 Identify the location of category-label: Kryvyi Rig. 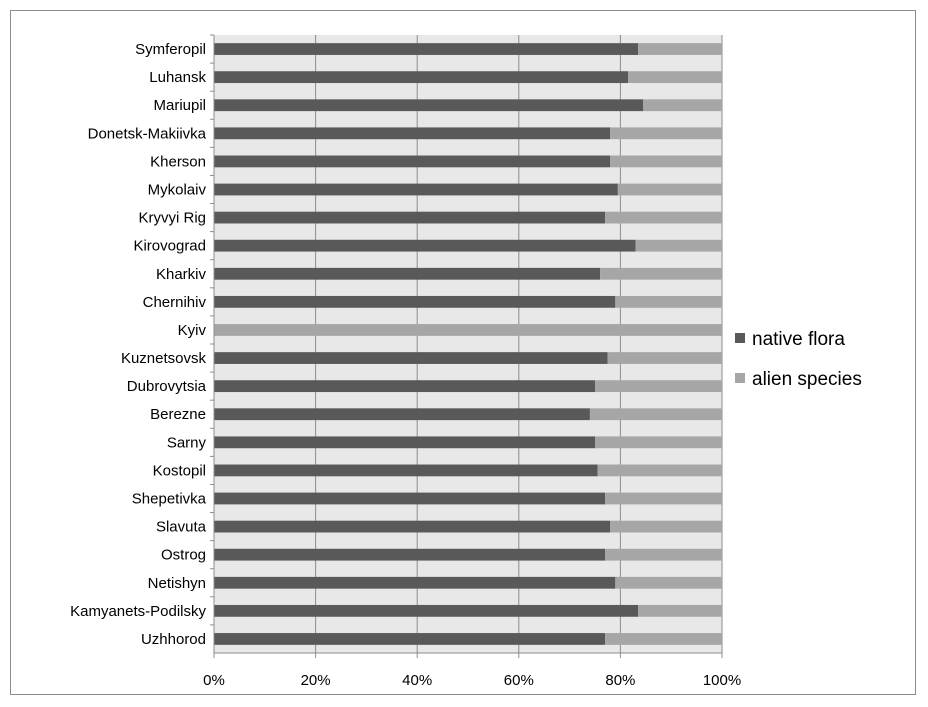
(172, 218).